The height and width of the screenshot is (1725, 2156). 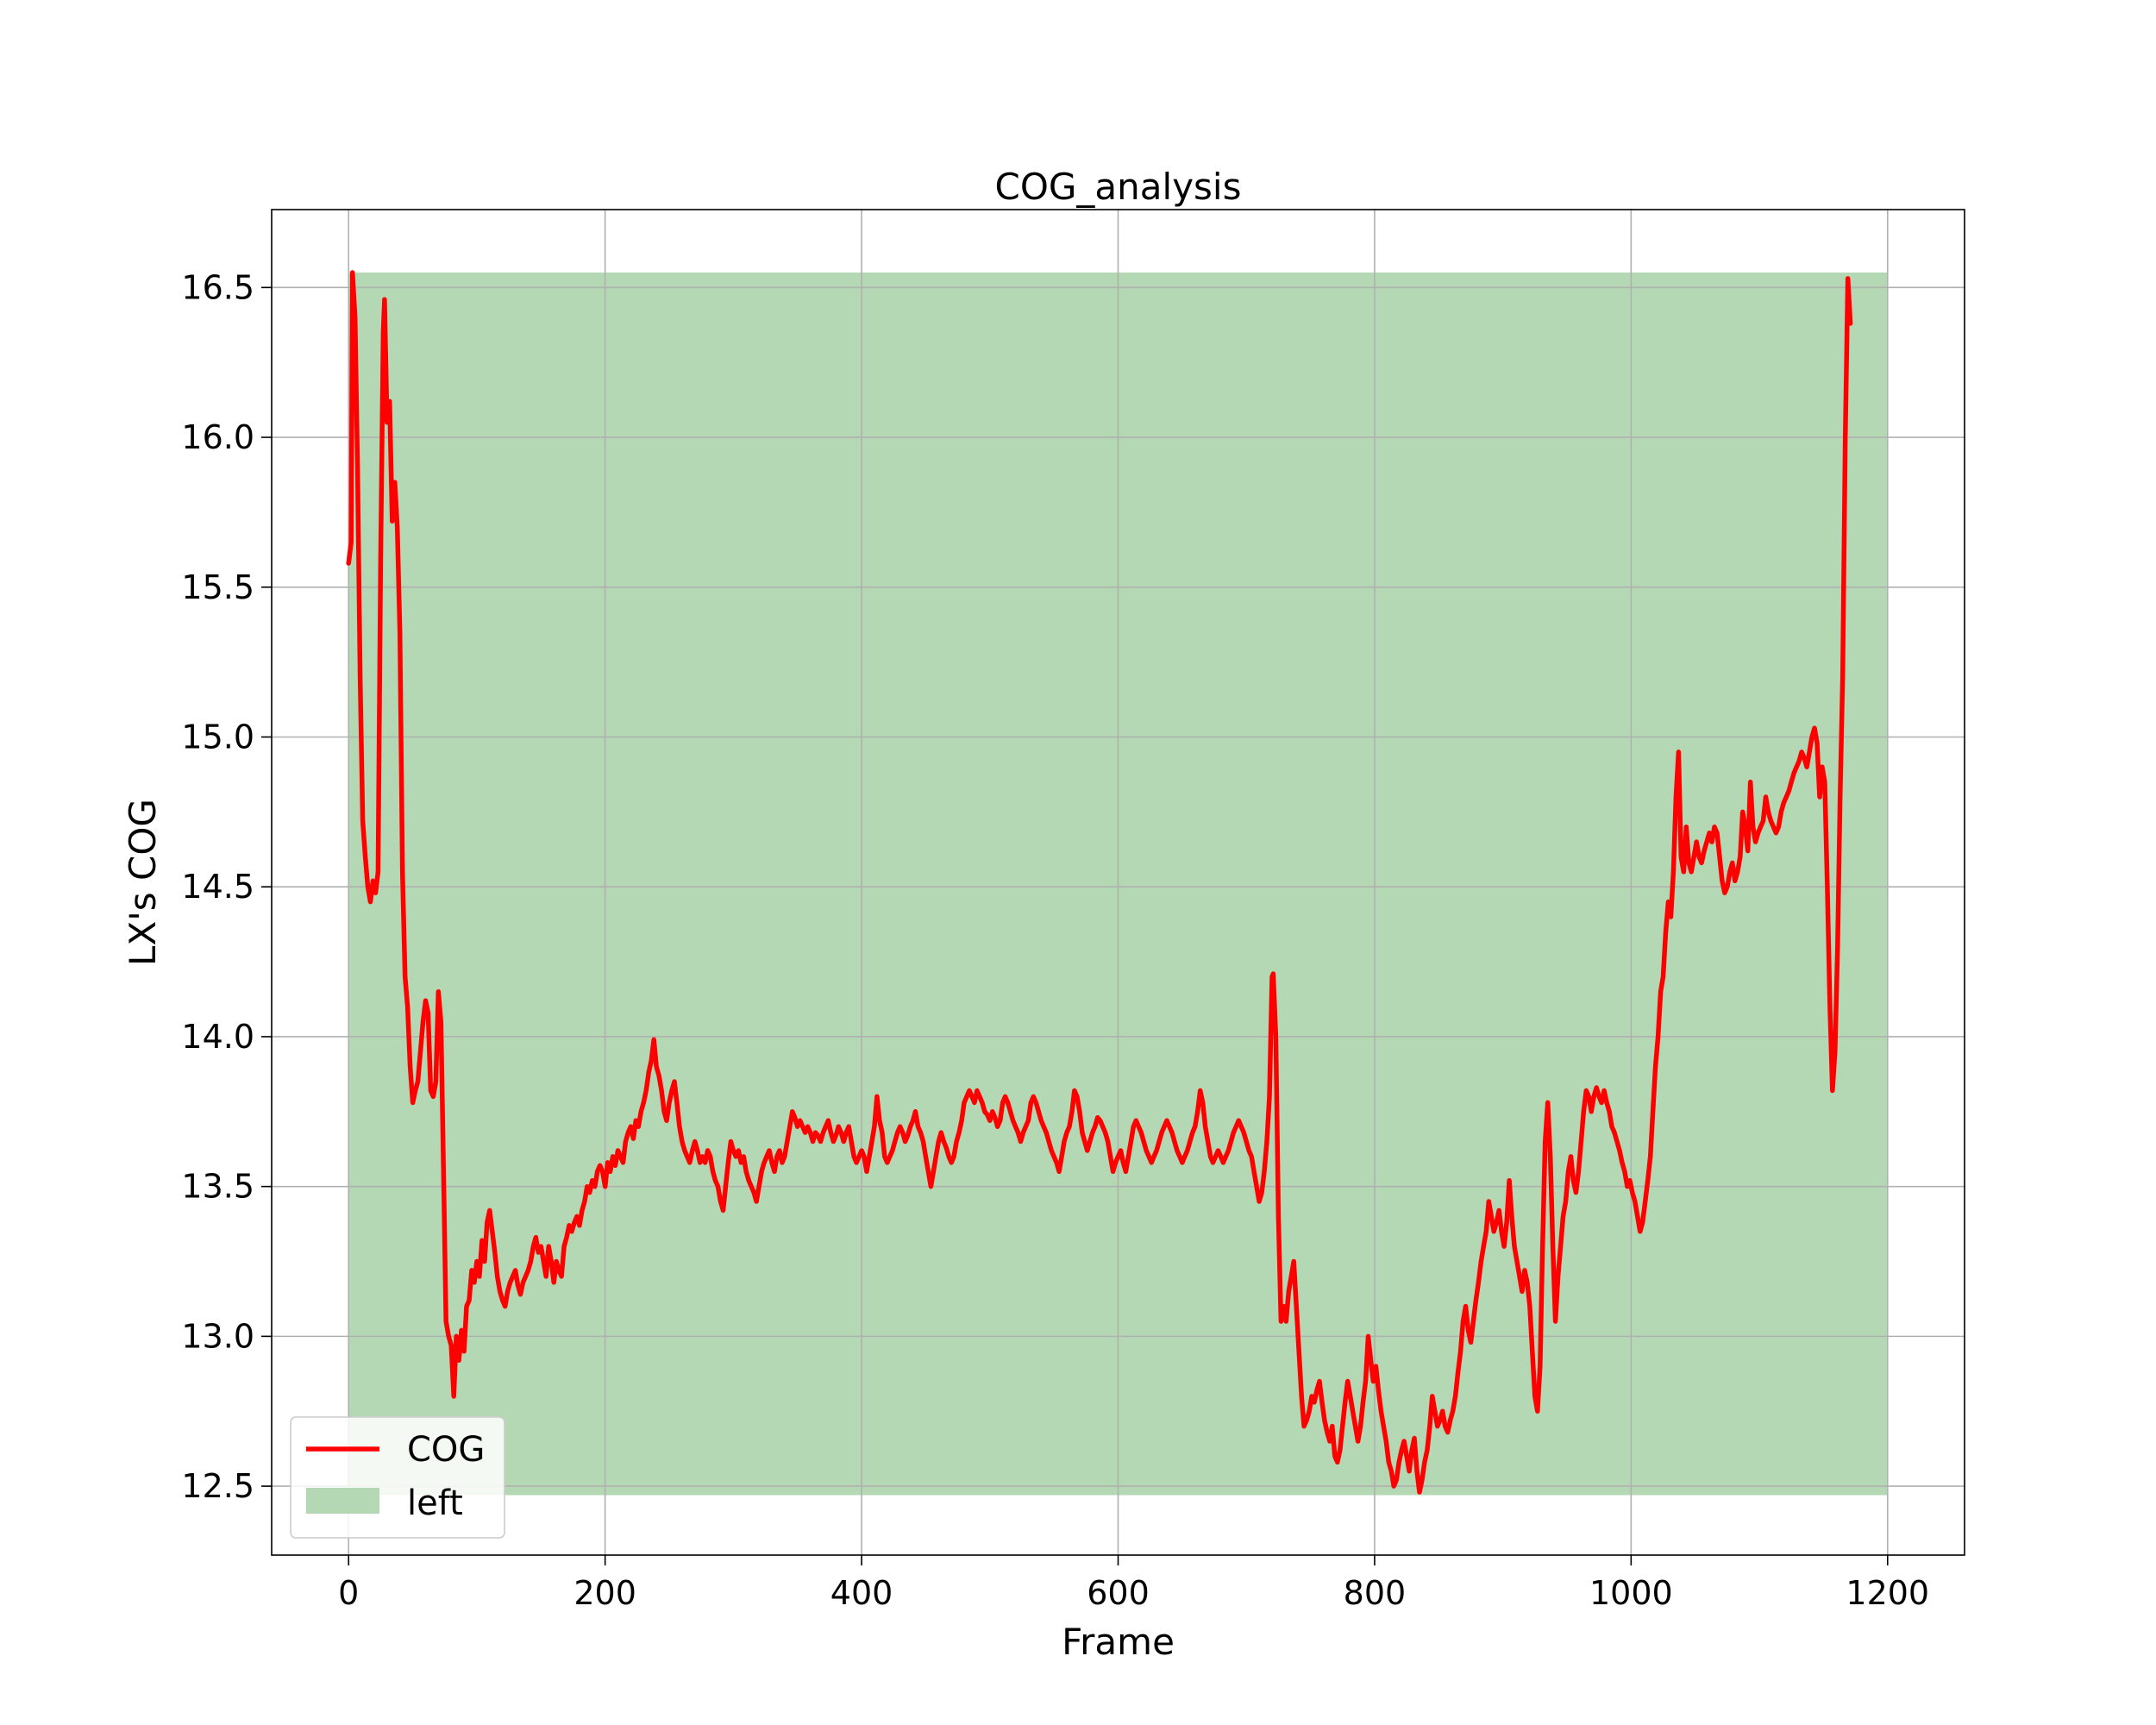 I want to click on chart-title: COG_analysis, so click(x=1118, y=187).